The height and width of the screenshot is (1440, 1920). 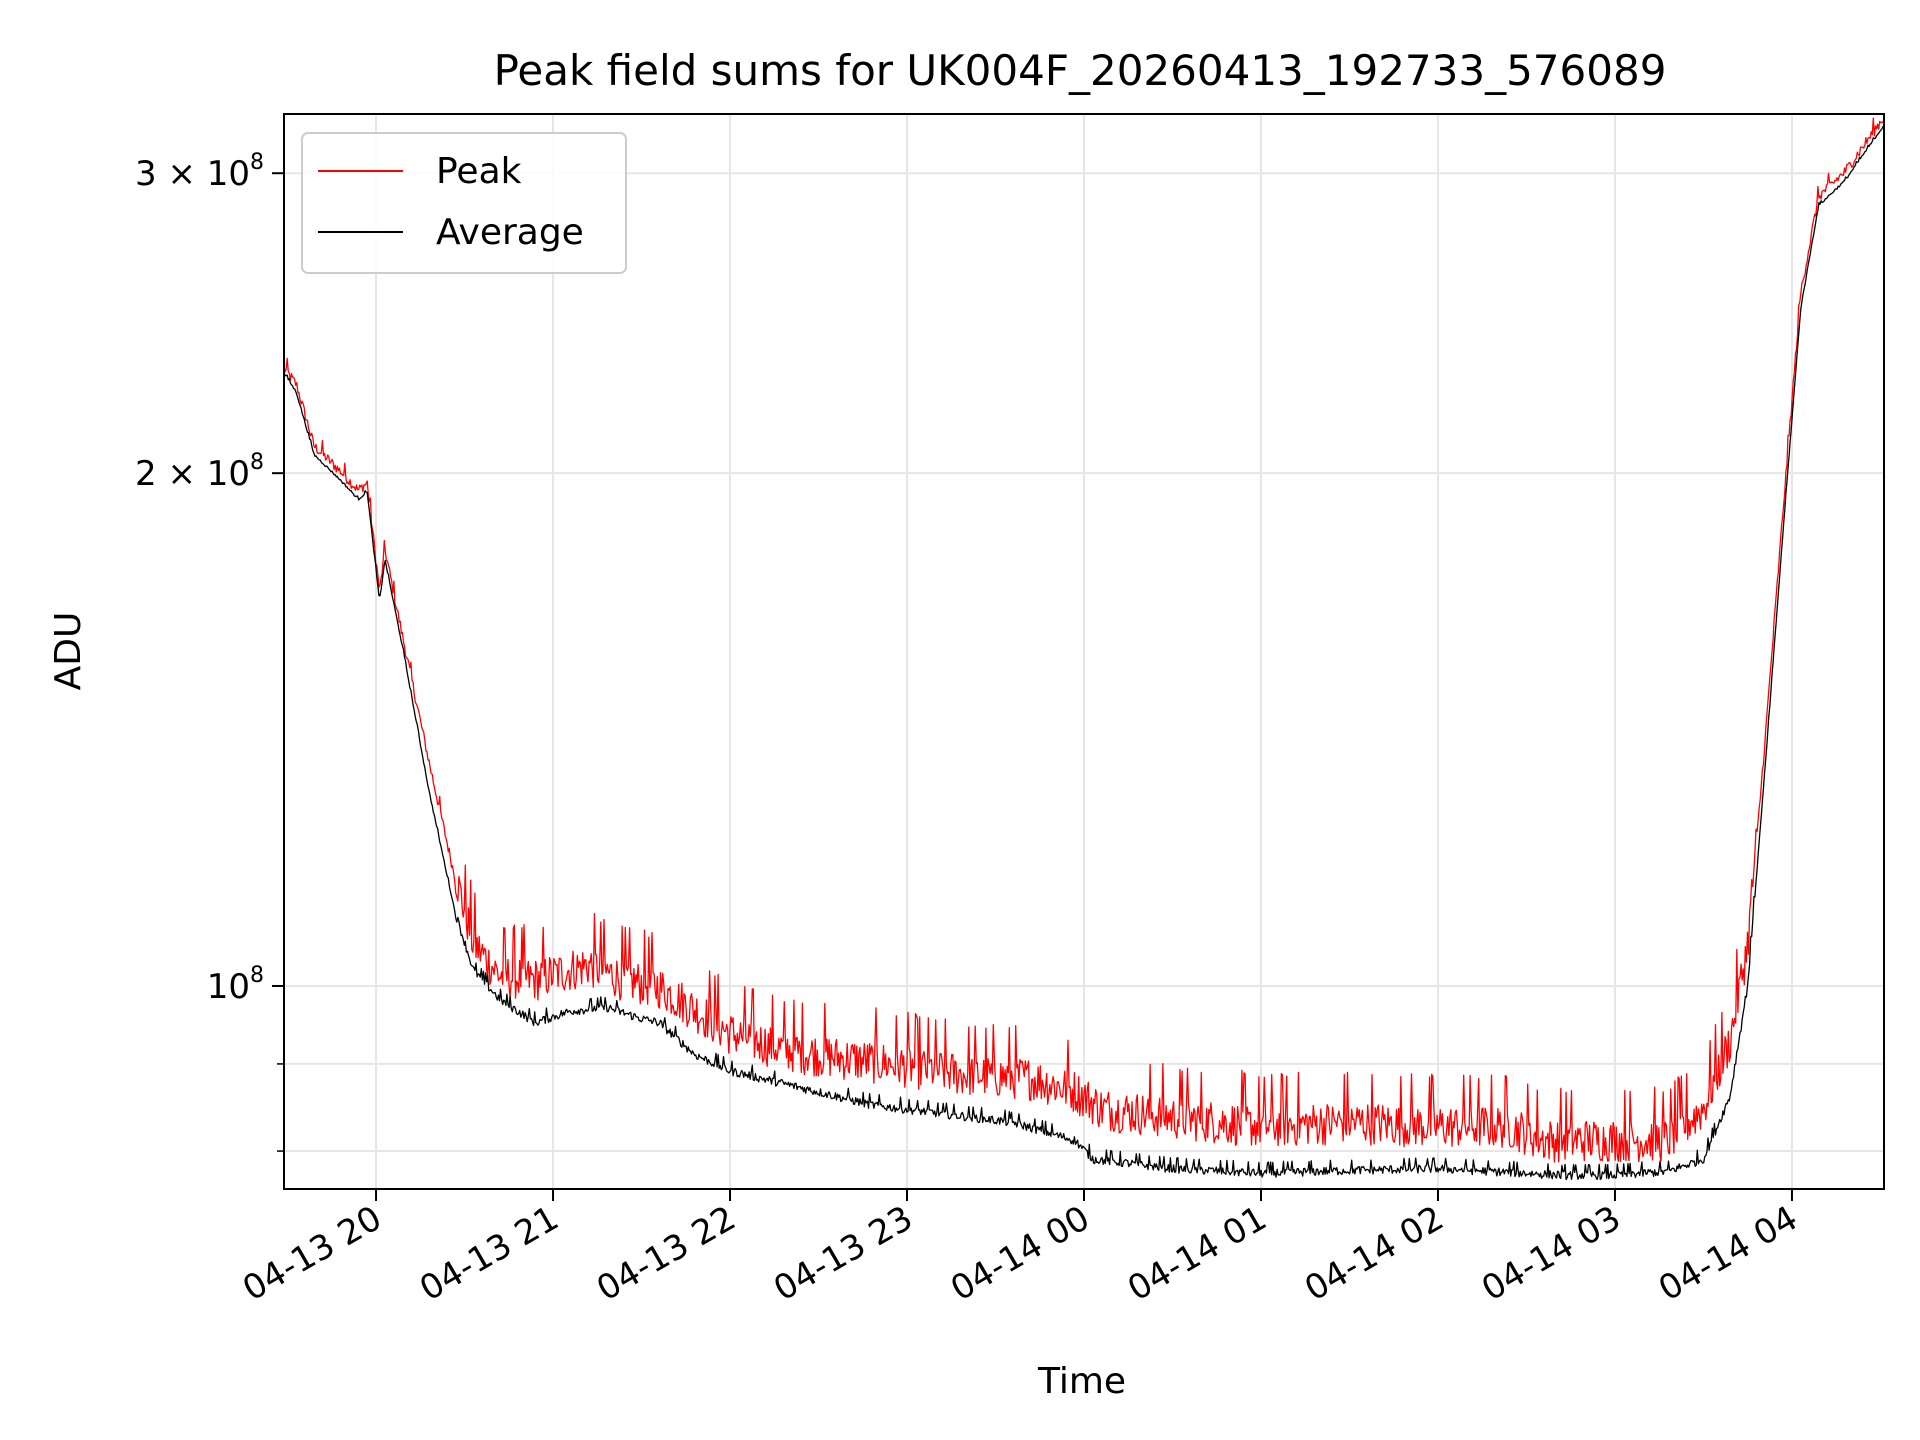 What do you see at coordinates (199, 472) in the screenshot?
I see `y-tick-label: 2 × 108` at bounding box center [199, 472].